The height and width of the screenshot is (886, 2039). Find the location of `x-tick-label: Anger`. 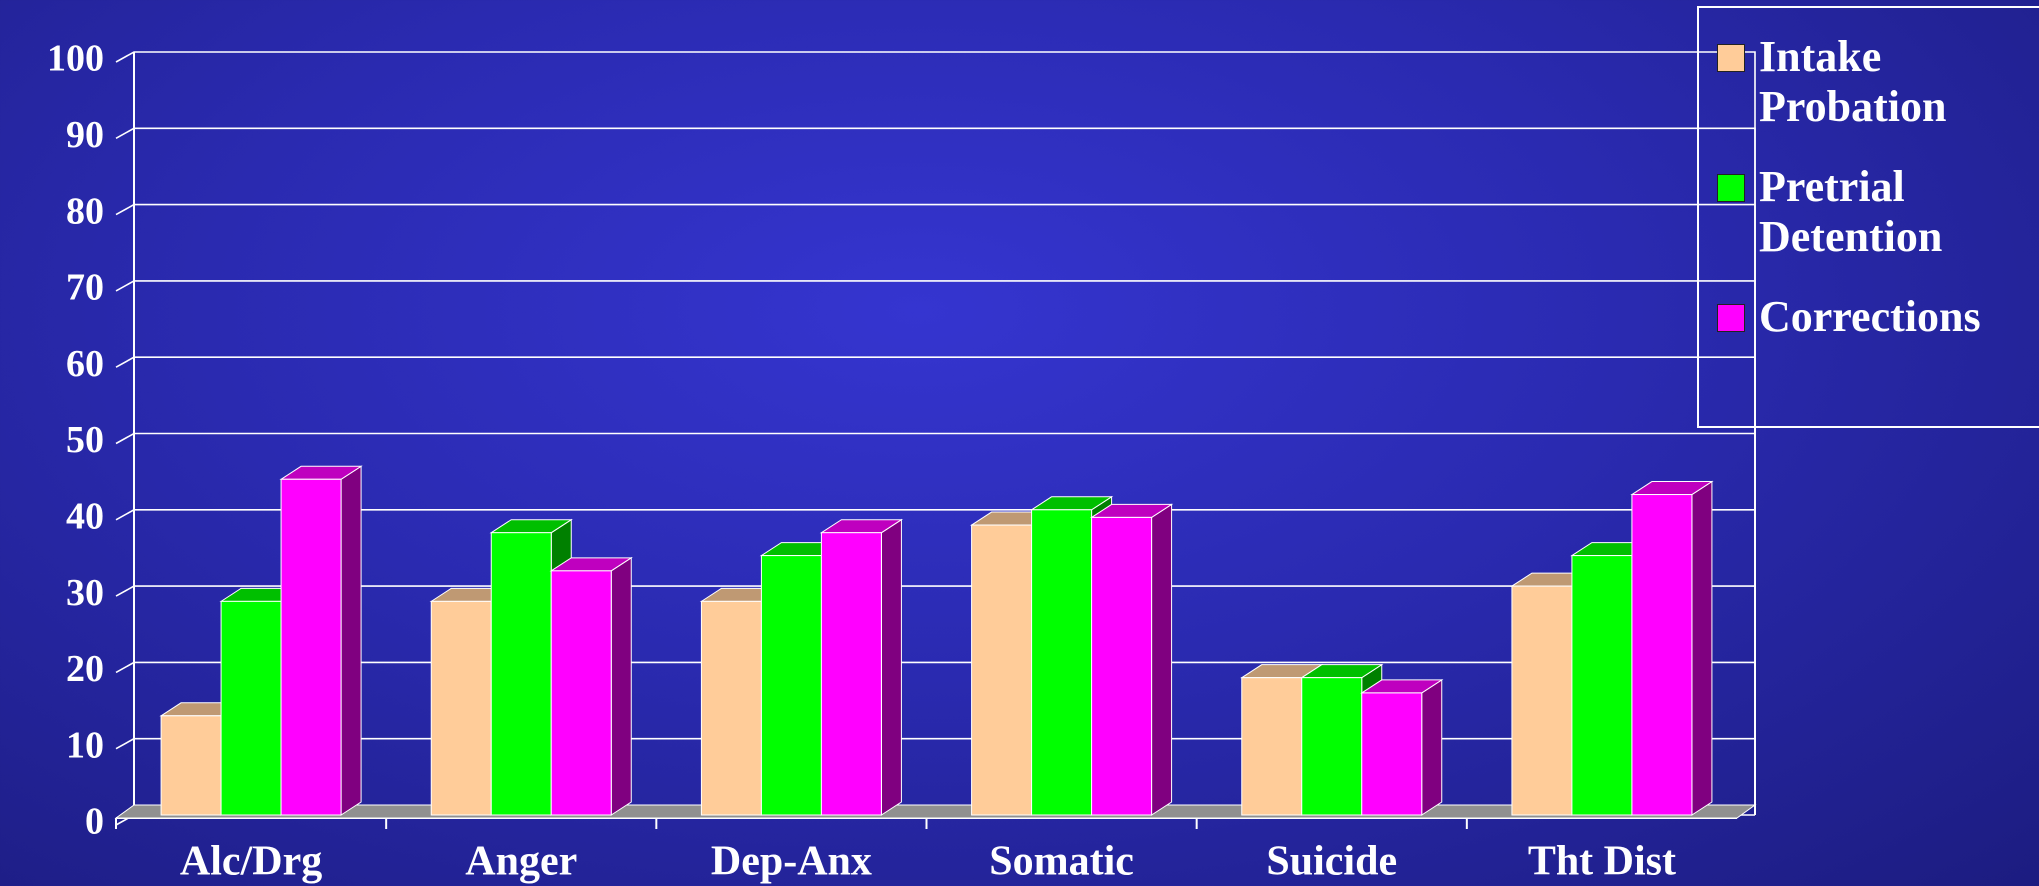

x-tick-label: Anger is located at coordinates (521, 862).